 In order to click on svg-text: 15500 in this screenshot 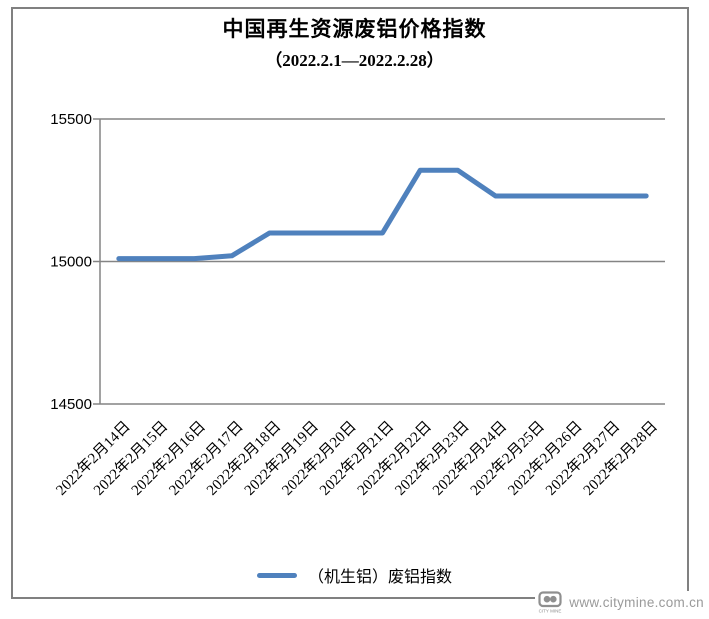, I will do `click(71, 119)`.